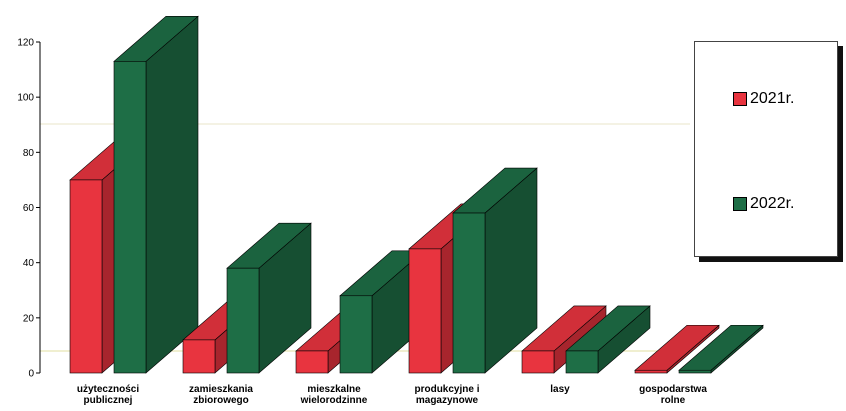 This screenshot has height=411, width=846. I want to click on category-label: zamieszkania zbiorowego, so click(221, 395).